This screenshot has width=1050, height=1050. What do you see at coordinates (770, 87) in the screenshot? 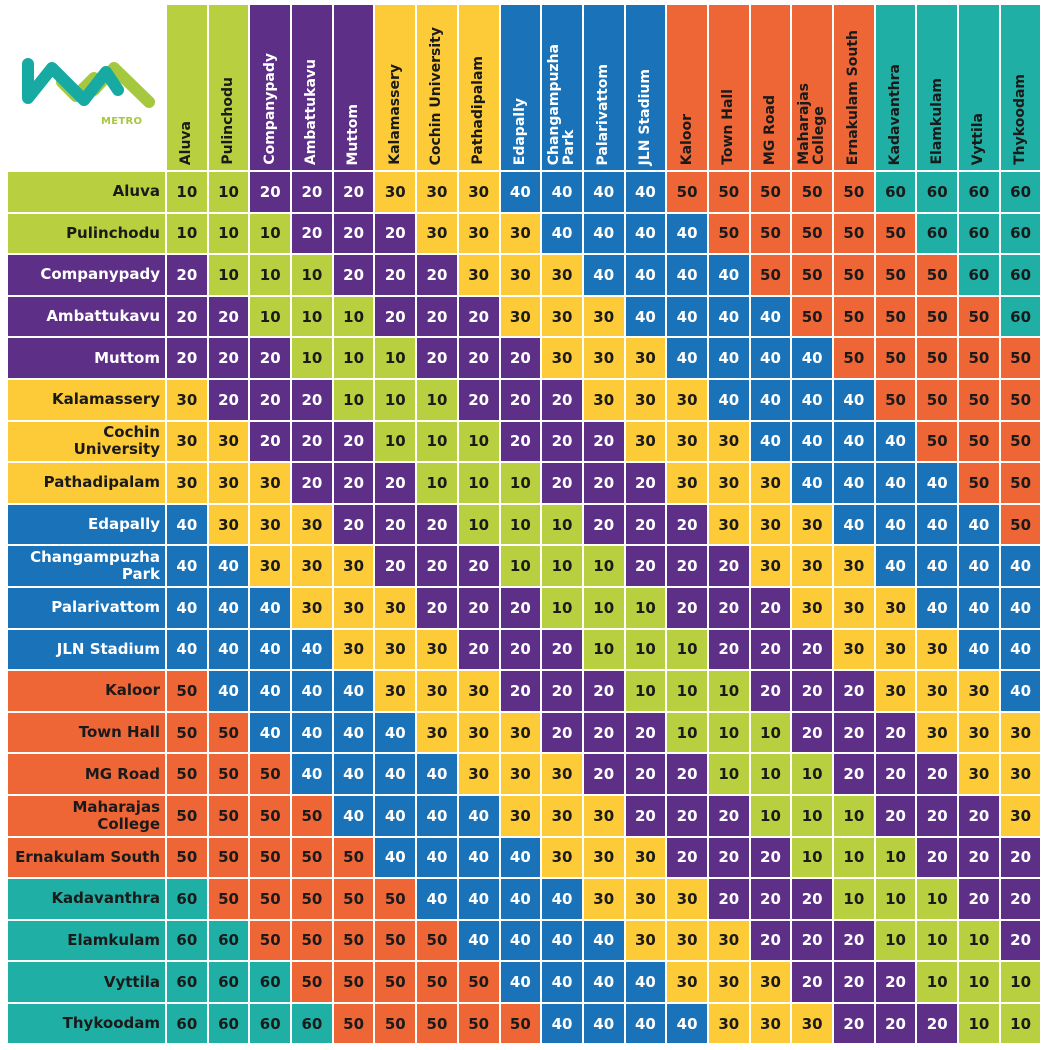
I see `column-header: MG Road` at bounding box center [770, 87].